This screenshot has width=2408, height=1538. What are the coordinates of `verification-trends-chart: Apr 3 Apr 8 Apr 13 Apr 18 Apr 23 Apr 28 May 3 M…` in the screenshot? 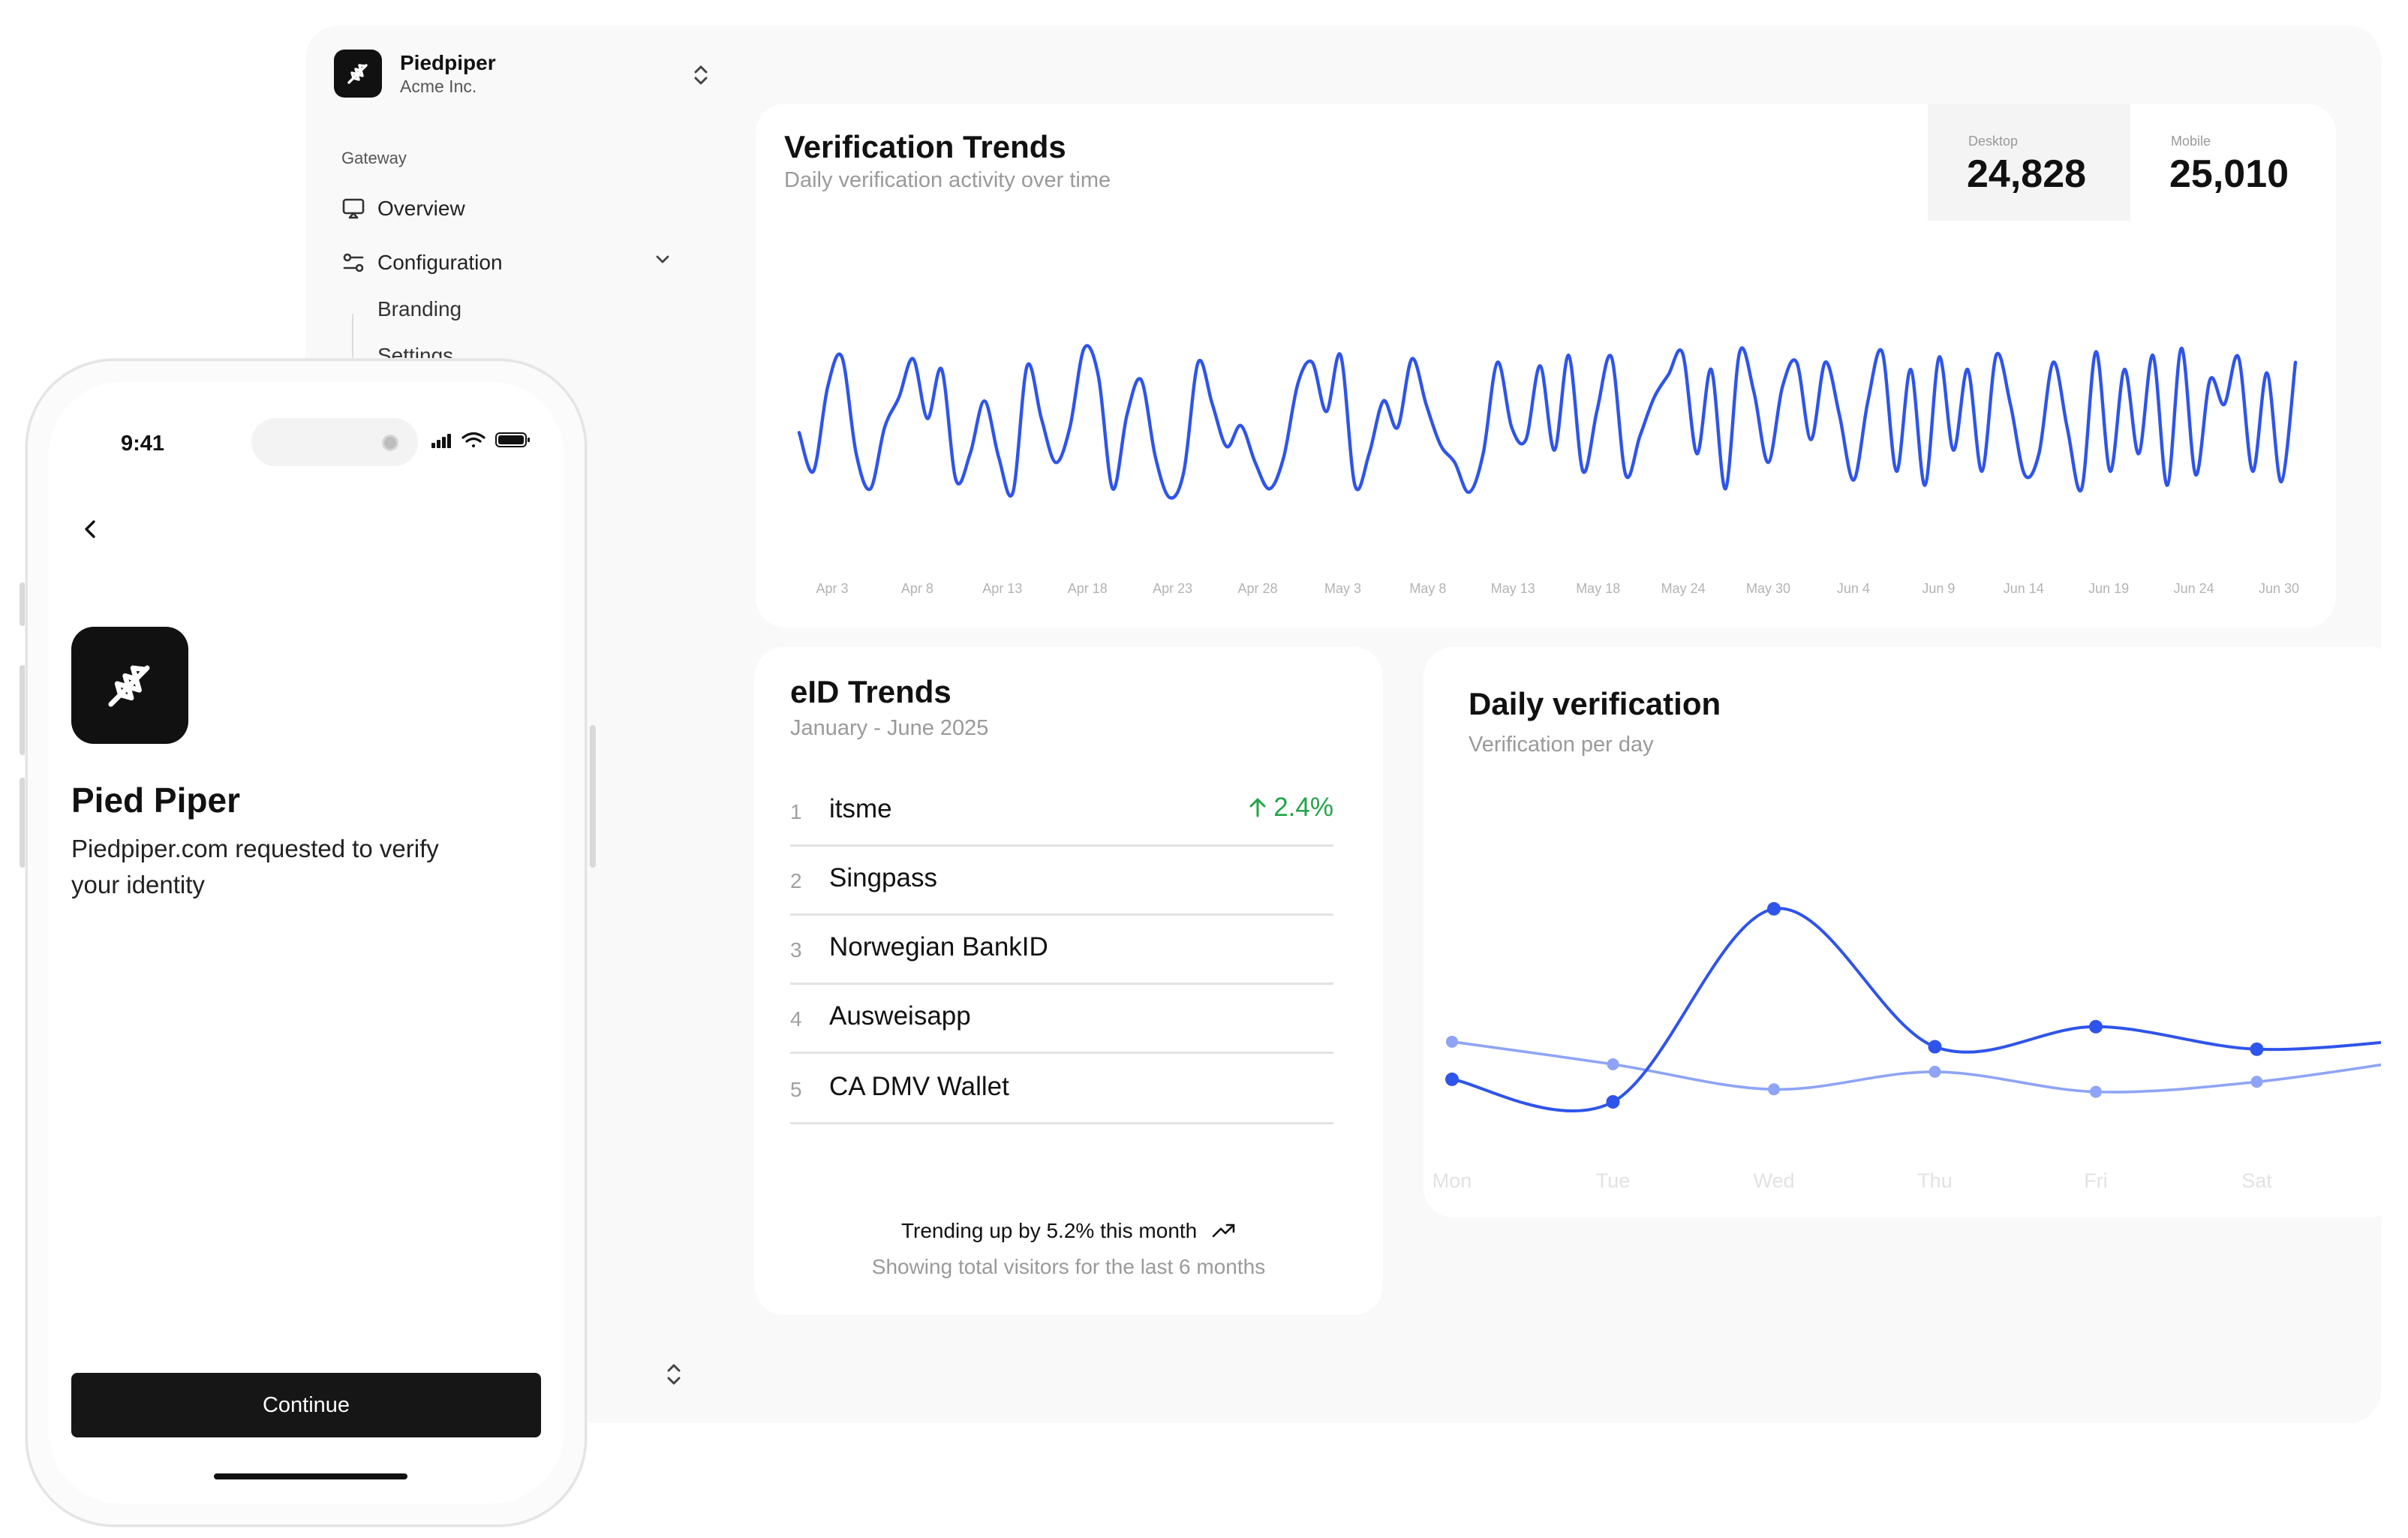 It's located at (1548, 470).